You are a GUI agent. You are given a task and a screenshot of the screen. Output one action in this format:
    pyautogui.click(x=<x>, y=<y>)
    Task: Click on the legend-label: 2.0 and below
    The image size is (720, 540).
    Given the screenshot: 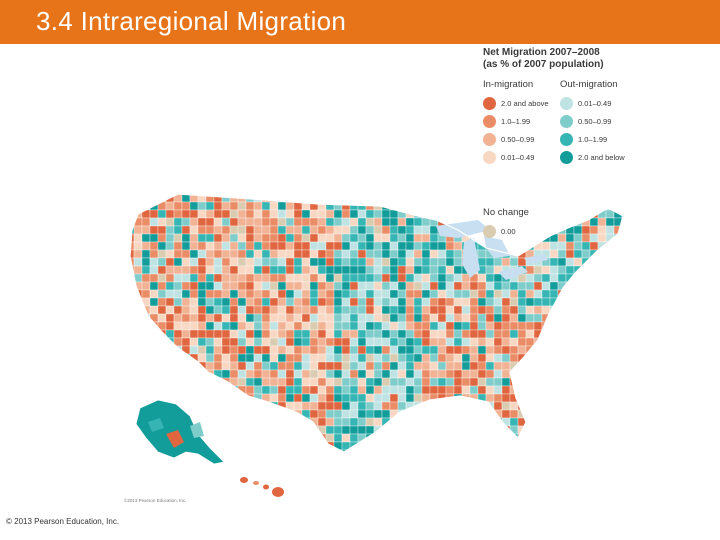 What is the action you would take?
    pyautogui.click(x=601, y=157)
    